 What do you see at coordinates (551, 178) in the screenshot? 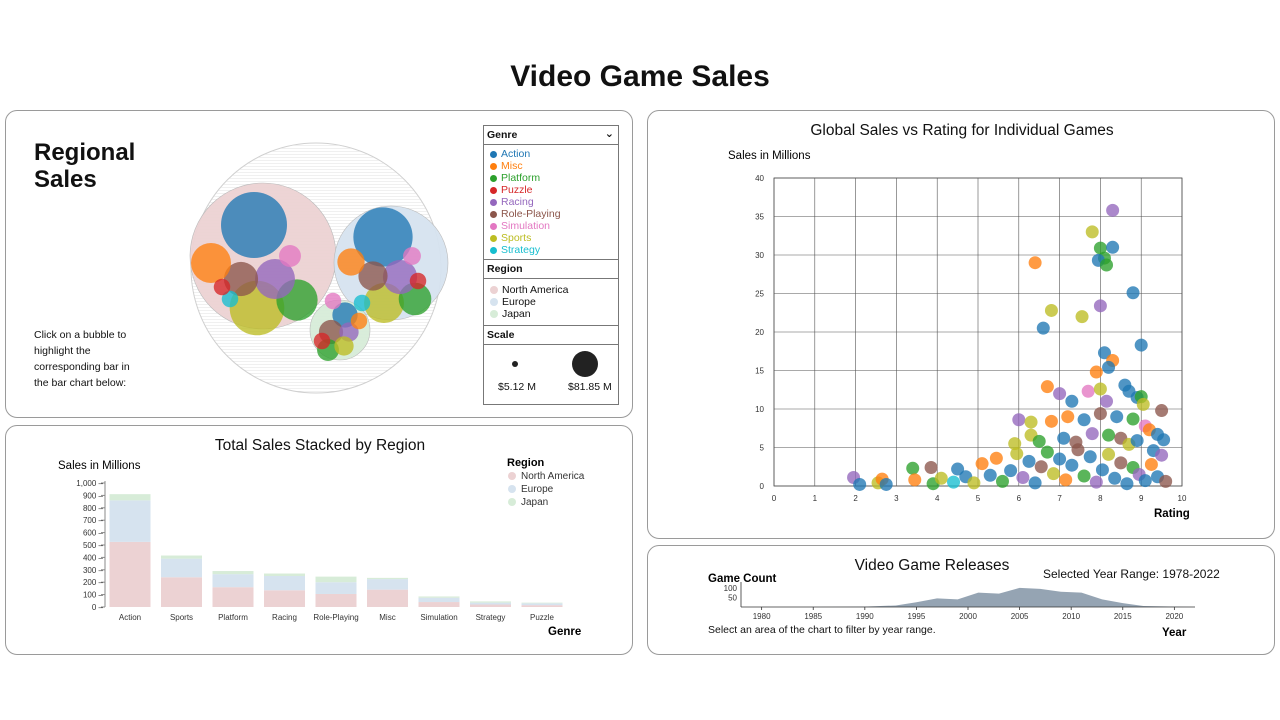
I see `genre-legend-item-platform: Platform` at bounding box center [551, 178].